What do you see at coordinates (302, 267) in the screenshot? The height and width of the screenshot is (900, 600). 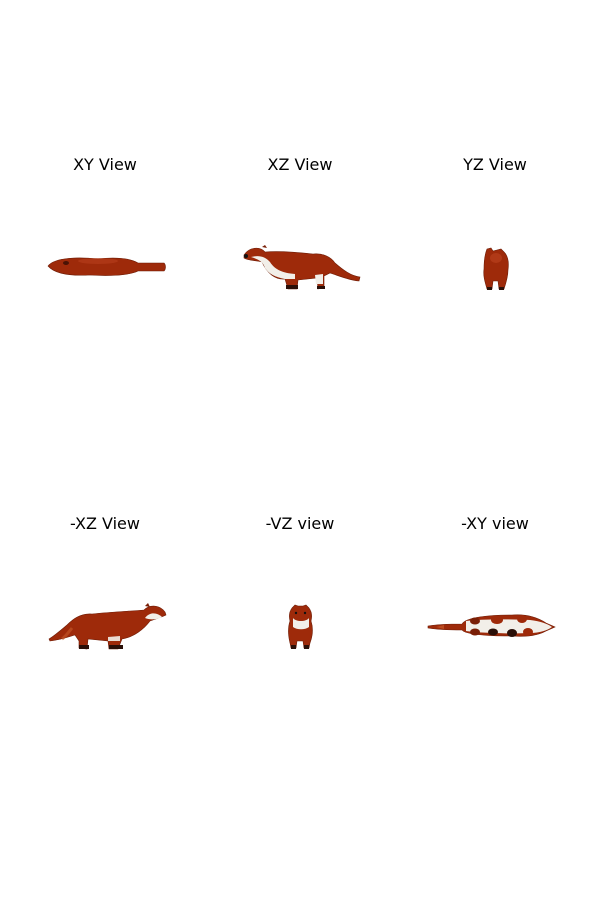 I see `animal-render-side` at bounding box center [302, 267].